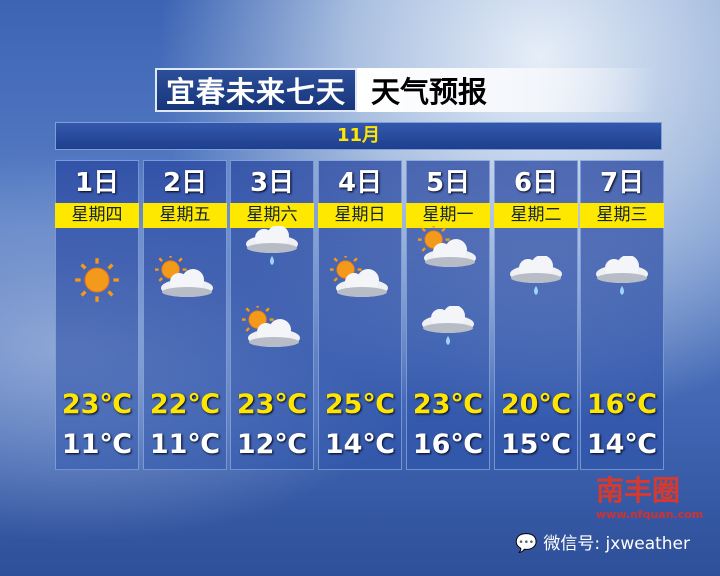 The height and width of the screenshot is (576, 720). I want to click on high-temp: 16℃, so click(622, 404).